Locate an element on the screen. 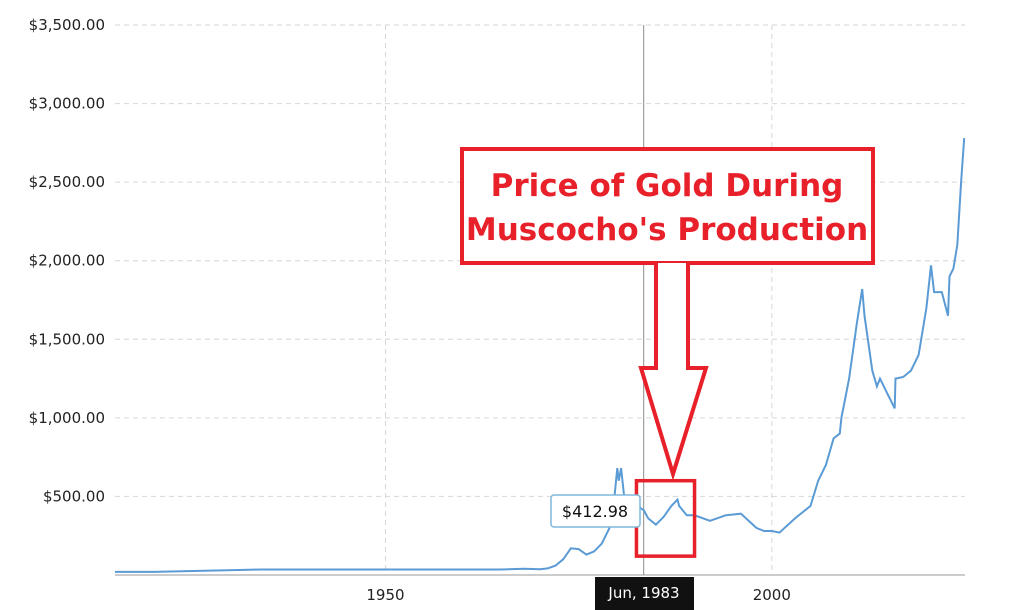  y-tick-label: $3,000.00 is located at coordinates (67, 104).